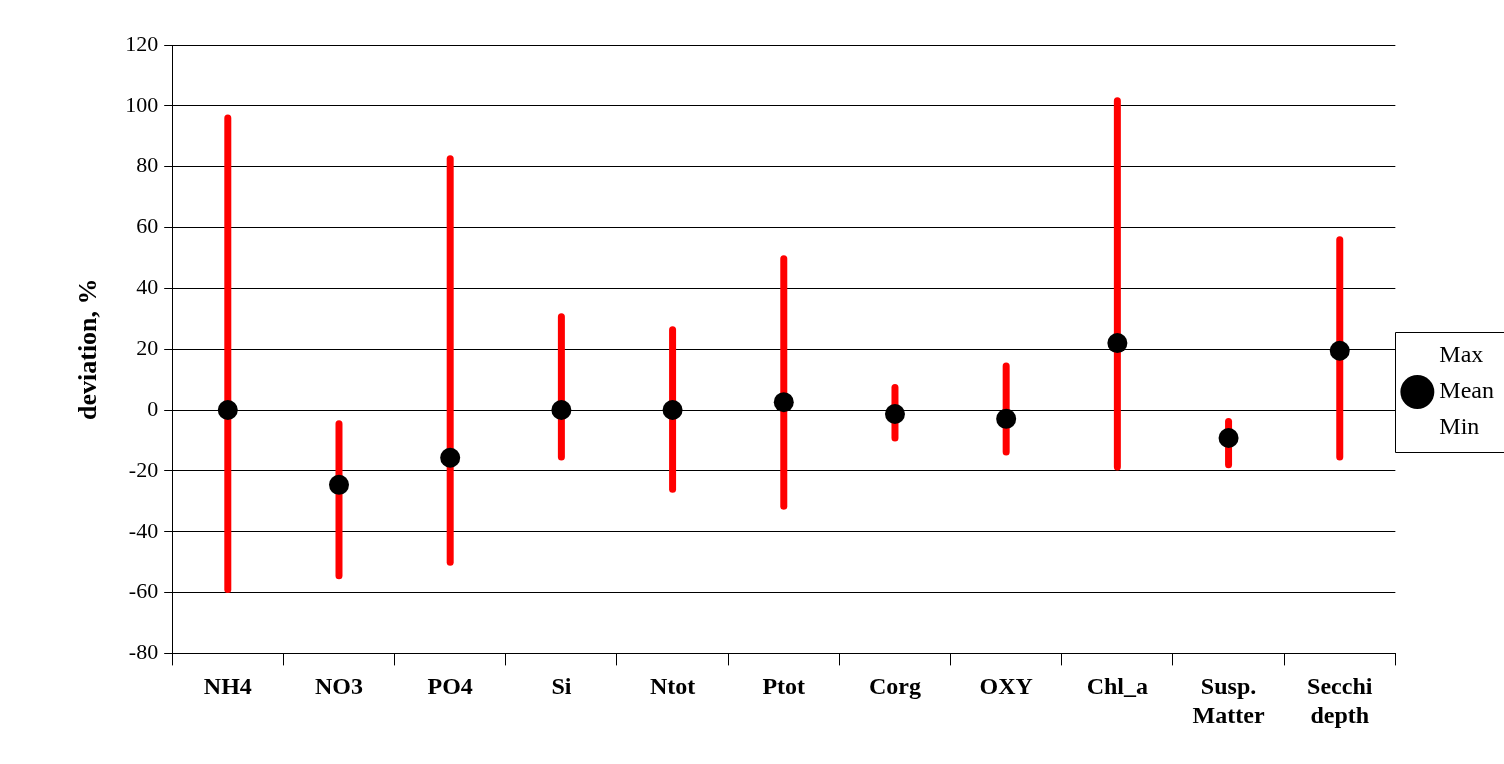 The height and width of the screenshot is (764, 1504). Describe the element at coordinates (1117, 686) in the screenshot. I see `x-tick-label: Chl_a` at that location.